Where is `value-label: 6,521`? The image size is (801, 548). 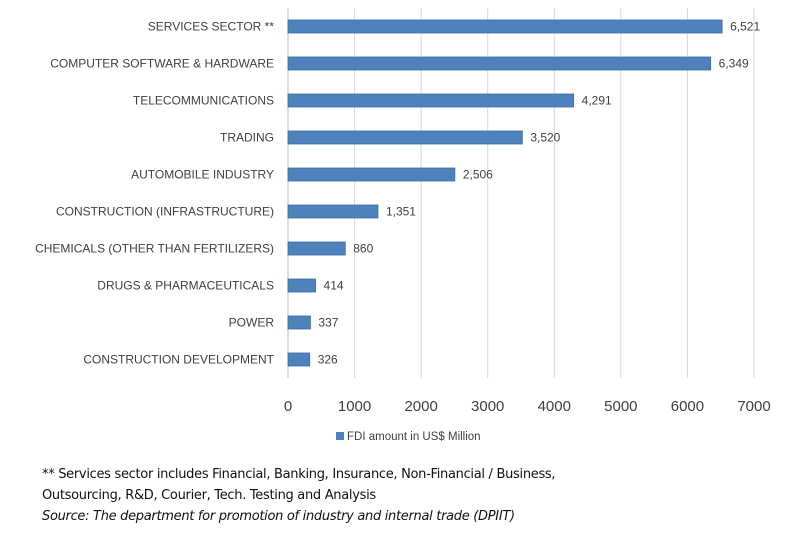
value-label: 6,521 is located at coordinates (745, 27).